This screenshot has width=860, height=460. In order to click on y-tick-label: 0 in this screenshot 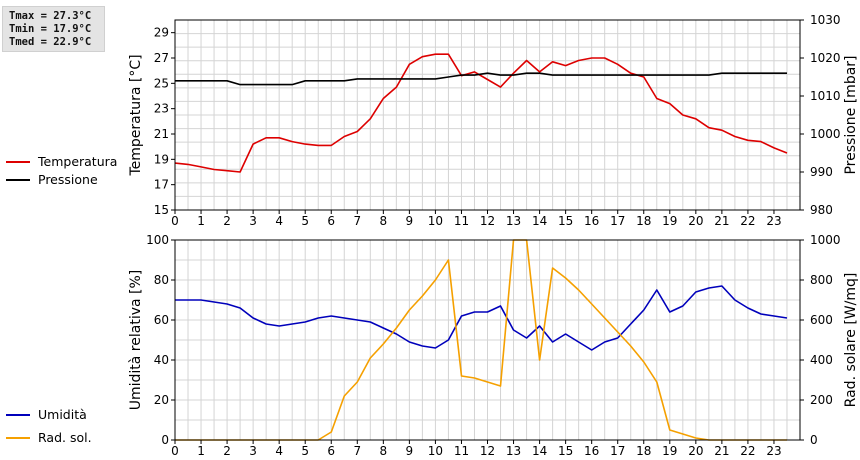, I will do `click(165, 440)`.